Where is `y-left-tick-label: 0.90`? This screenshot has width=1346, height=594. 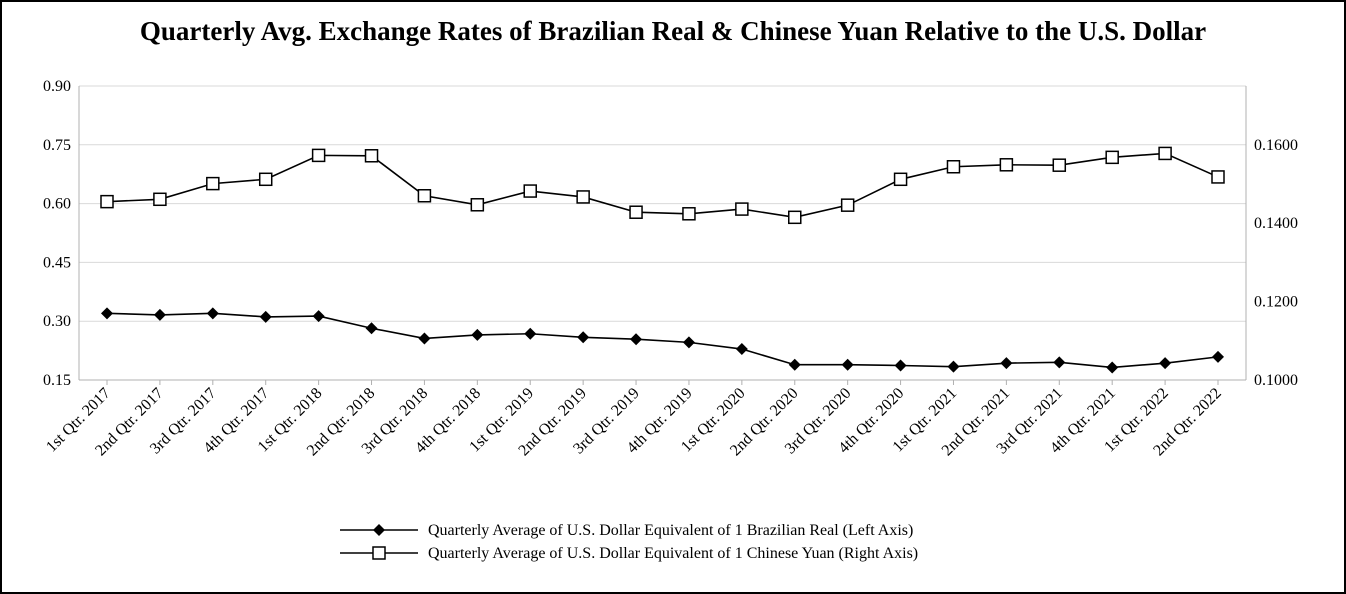
y-left-tick-label: 0.90 is located at coordinates (57, 86).